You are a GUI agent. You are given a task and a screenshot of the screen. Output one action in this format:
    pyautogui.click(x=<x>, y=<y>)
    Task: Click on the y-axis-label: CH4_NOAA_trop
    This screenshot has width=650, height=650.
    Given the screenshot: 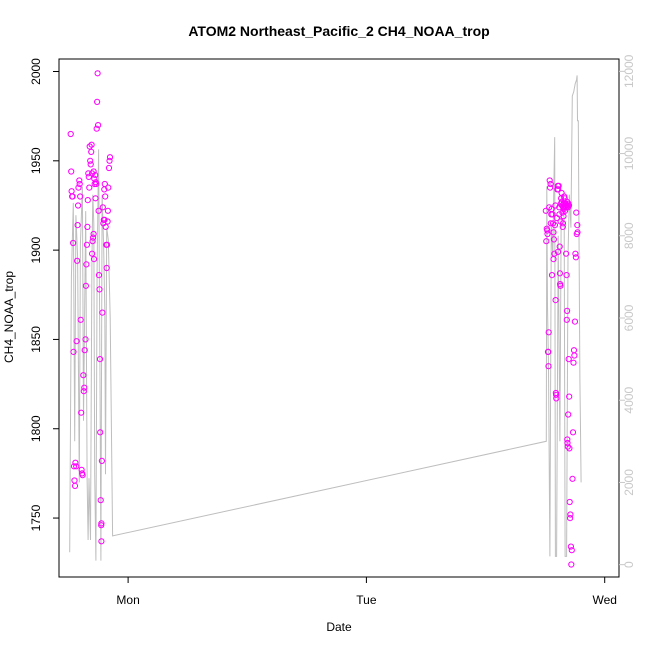 What is the action you would take?
    pyautogui.click(x=9, y=317)
    